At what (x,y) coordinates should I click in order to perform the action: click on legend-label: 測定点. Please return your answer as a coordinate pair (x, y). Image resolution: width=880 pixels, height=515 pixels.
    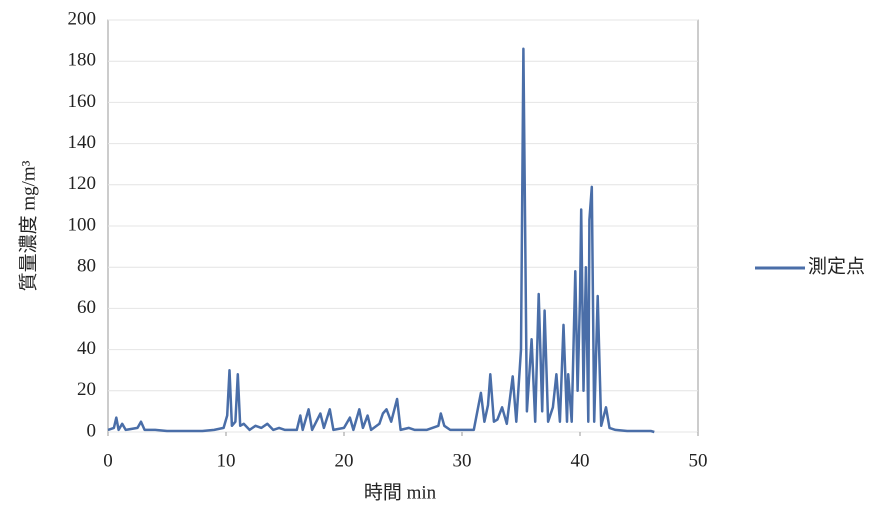
    Looking at the image, I should click on (836, 266).